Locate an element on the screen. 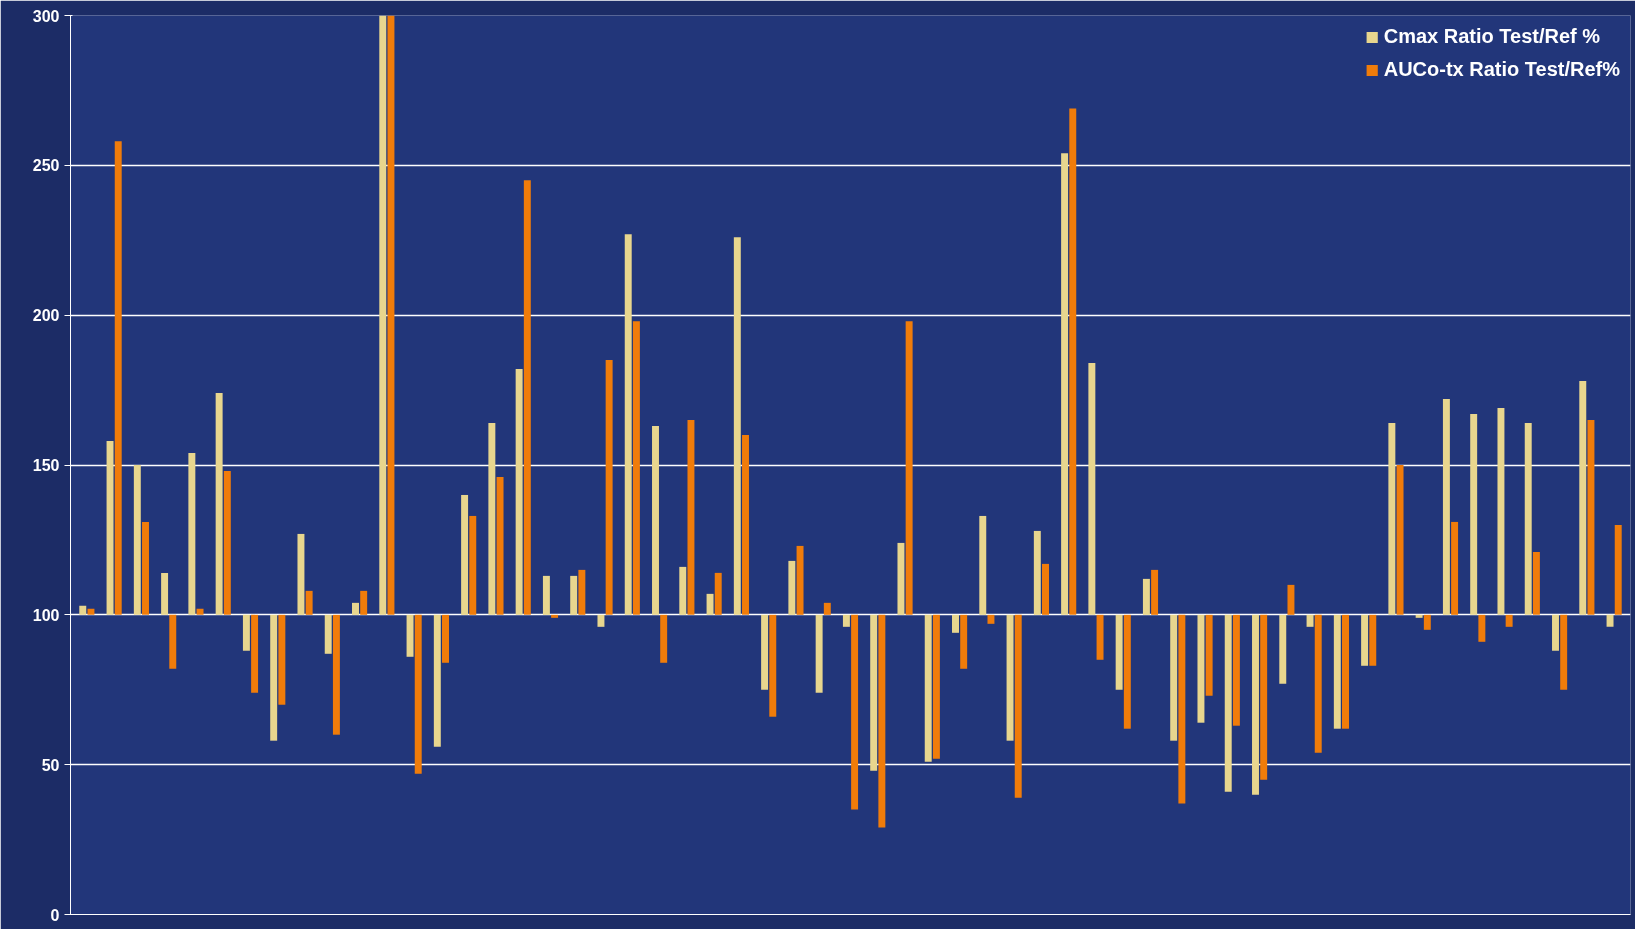 The image size is (1635, 929). y-tick-label: 200 is located at coordinates (46, 316).